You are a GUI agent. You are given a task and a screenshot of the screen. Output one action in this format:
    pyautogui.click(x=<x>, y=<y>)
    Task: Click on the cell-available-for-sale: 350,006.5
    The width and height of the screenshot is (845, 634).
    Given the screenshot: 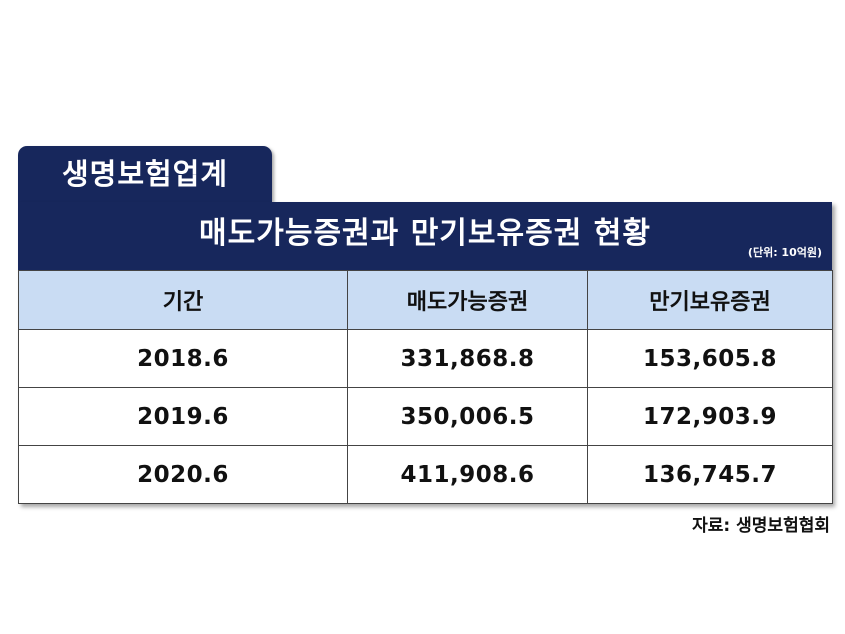 What is the action you would take?
    pyautogui.click(x=467, y=416)
    